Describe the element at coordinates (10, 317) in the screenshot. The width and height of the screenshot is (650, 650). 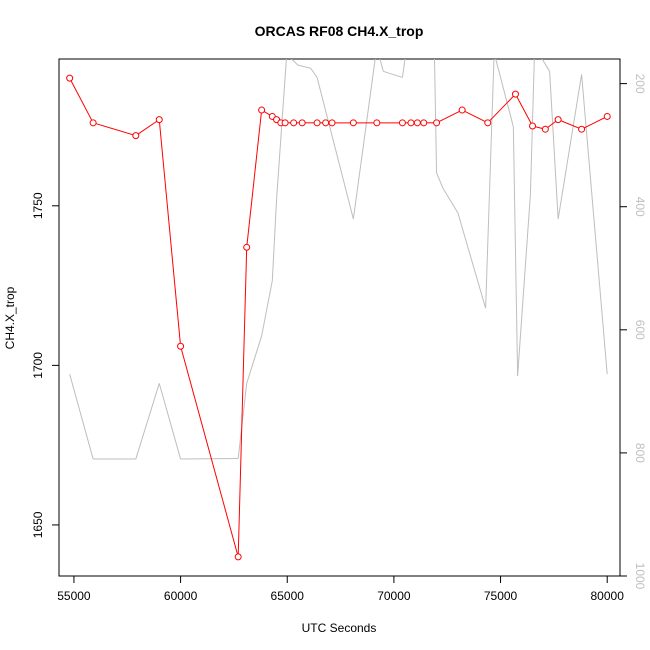
I see `y-axis-label: CH4.X_trop` at that location.